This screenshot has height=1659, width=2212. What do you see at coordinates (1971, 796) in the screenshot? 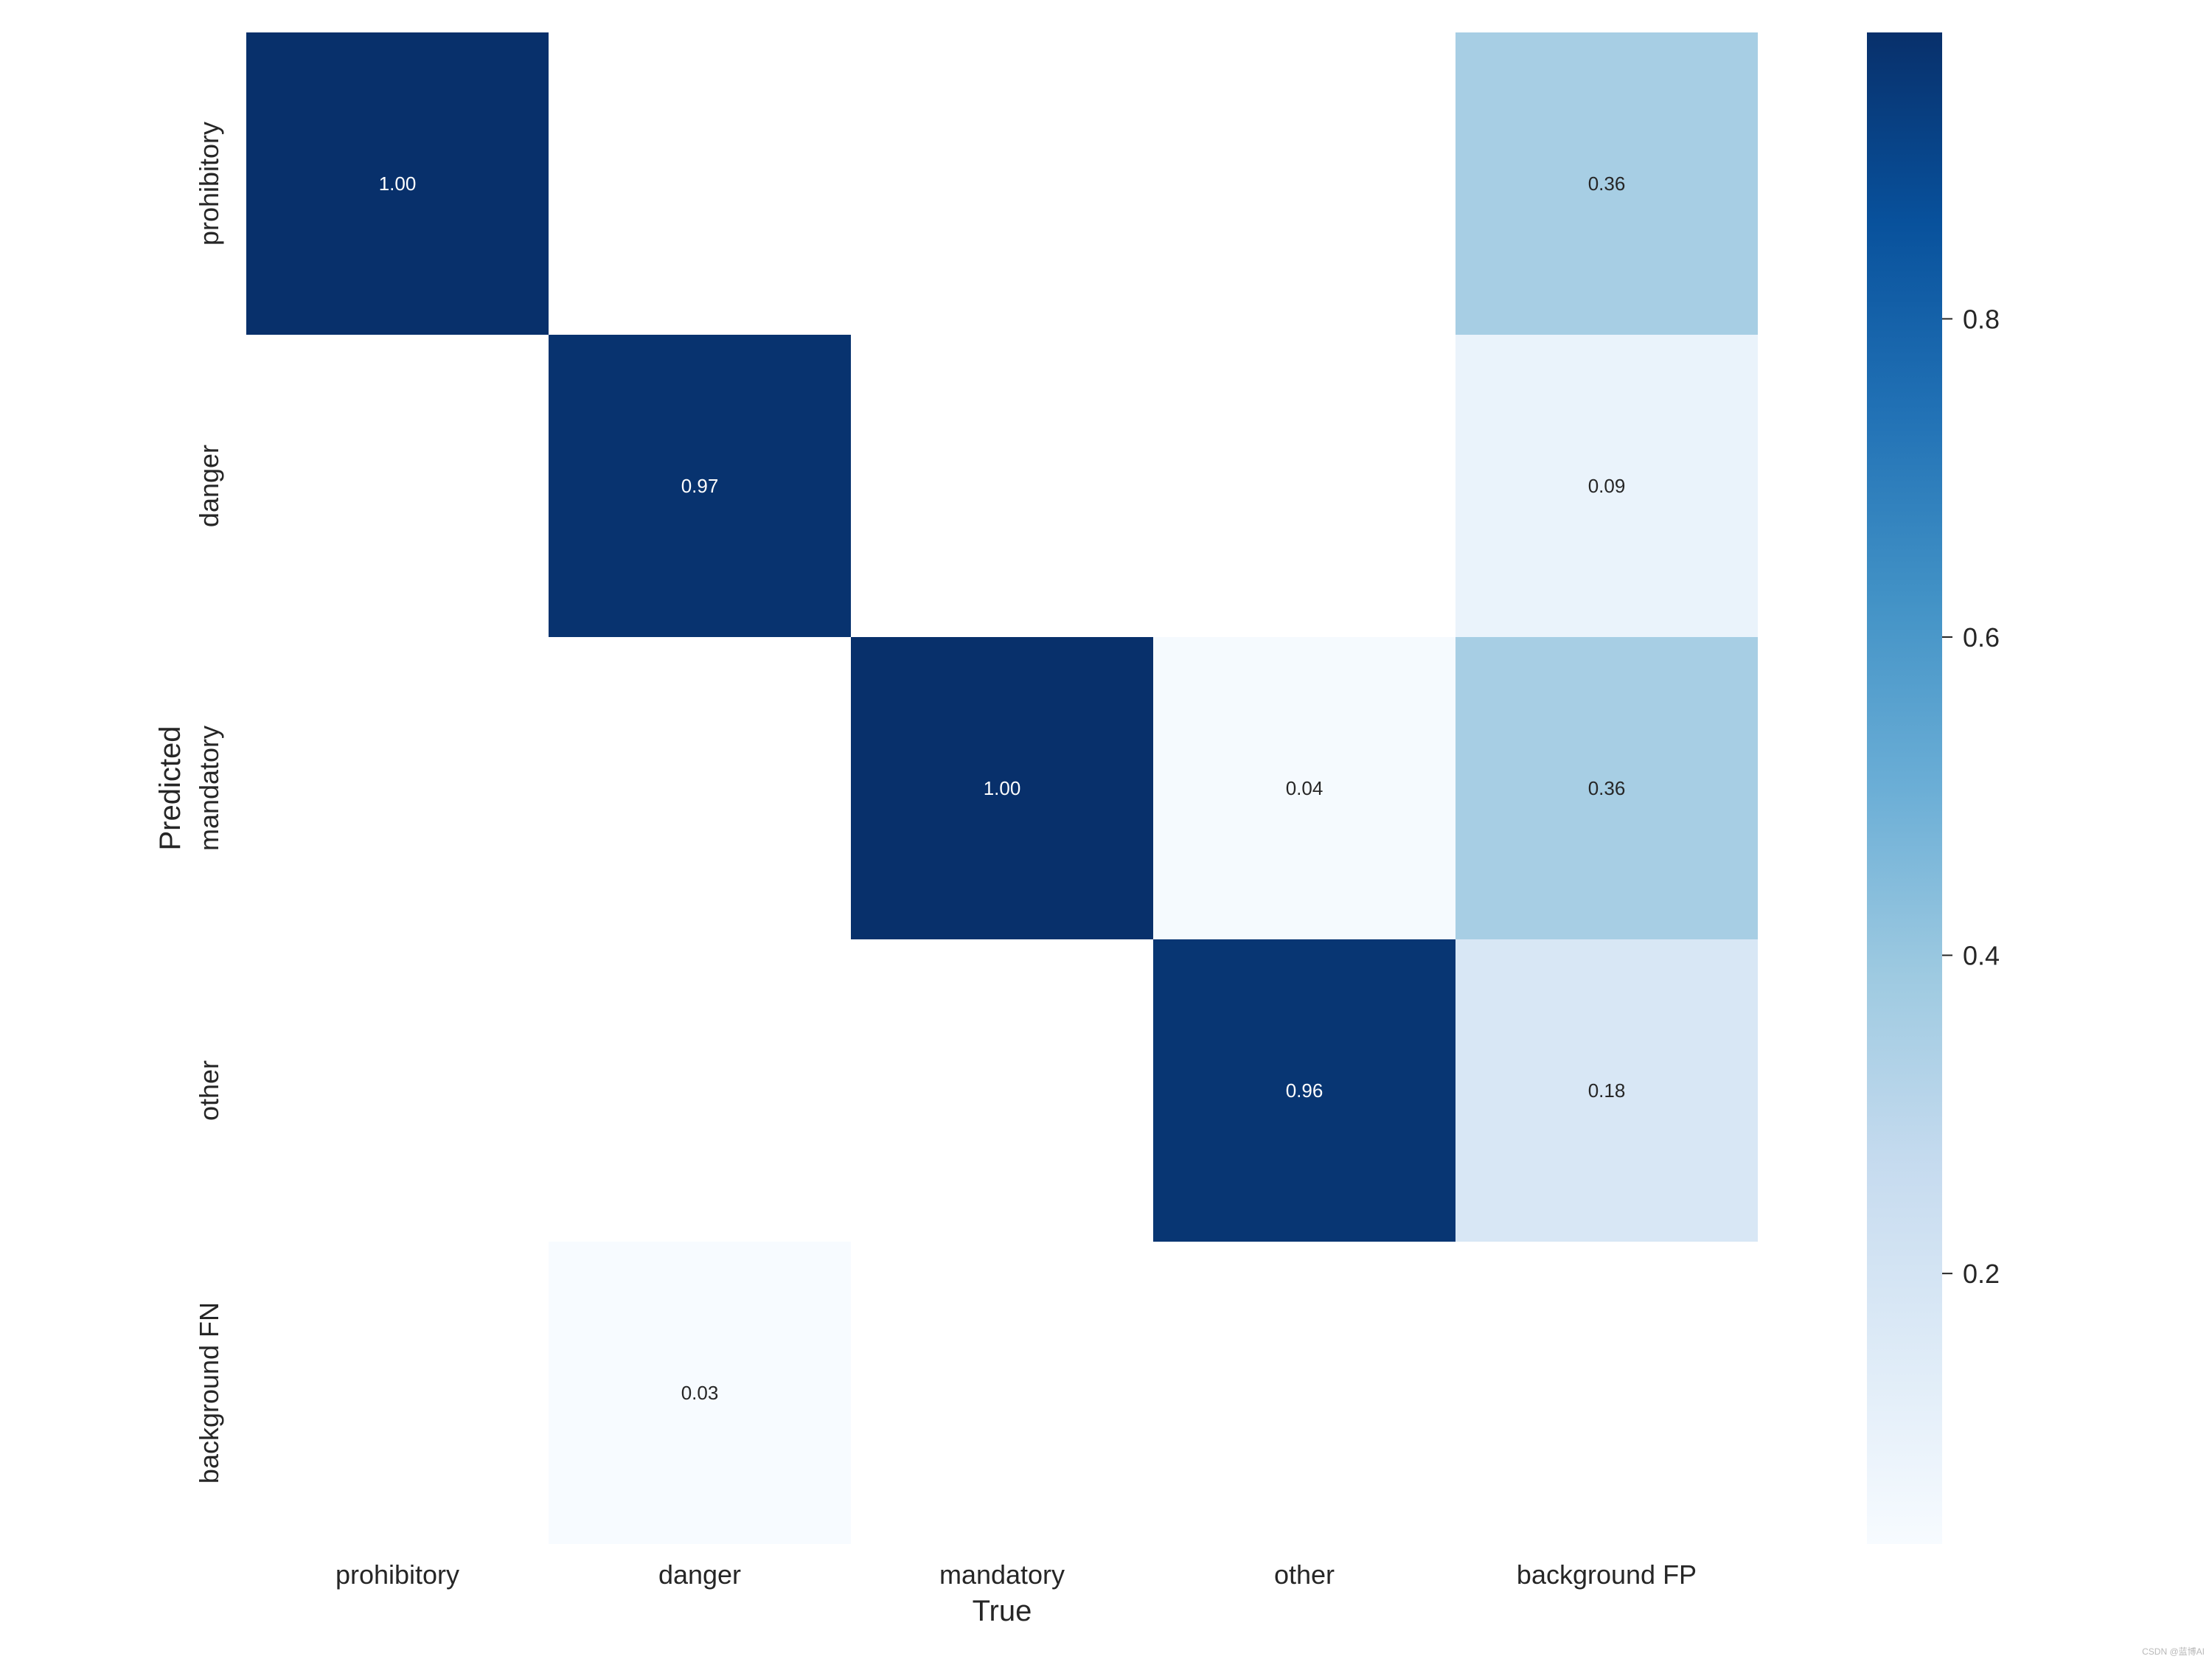
I see `colorbar-ticks: 0.2 0.4 0.6 0.8` at bounding box center [1971, 796].